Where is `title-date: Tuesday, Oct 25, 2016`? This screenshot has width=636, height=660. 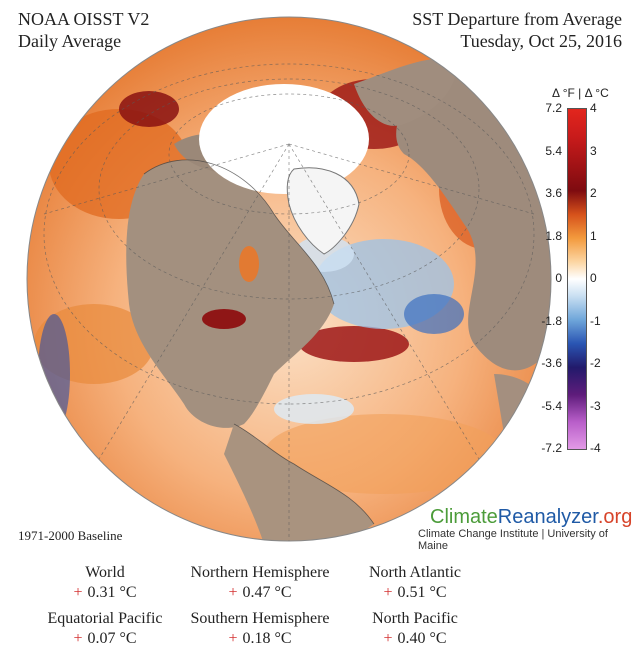 title-date: Tuesday, Oct 25, 2016 is located at coordinates (541, 41).